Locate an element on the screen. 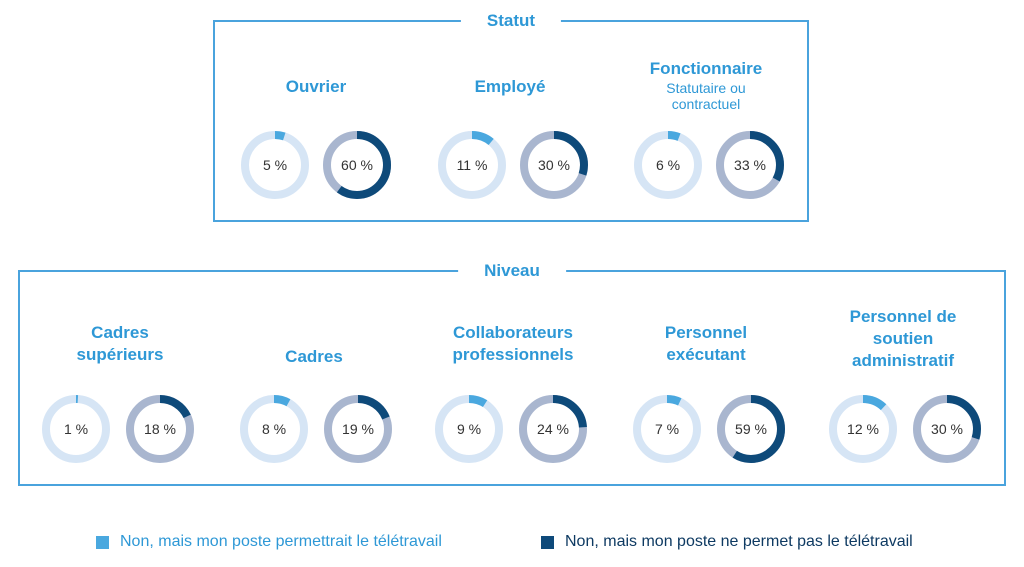 The width and height of the screenshot is (1024, 567). donut-ouvrier-series-2-arc is located at coordinates (357, 165).